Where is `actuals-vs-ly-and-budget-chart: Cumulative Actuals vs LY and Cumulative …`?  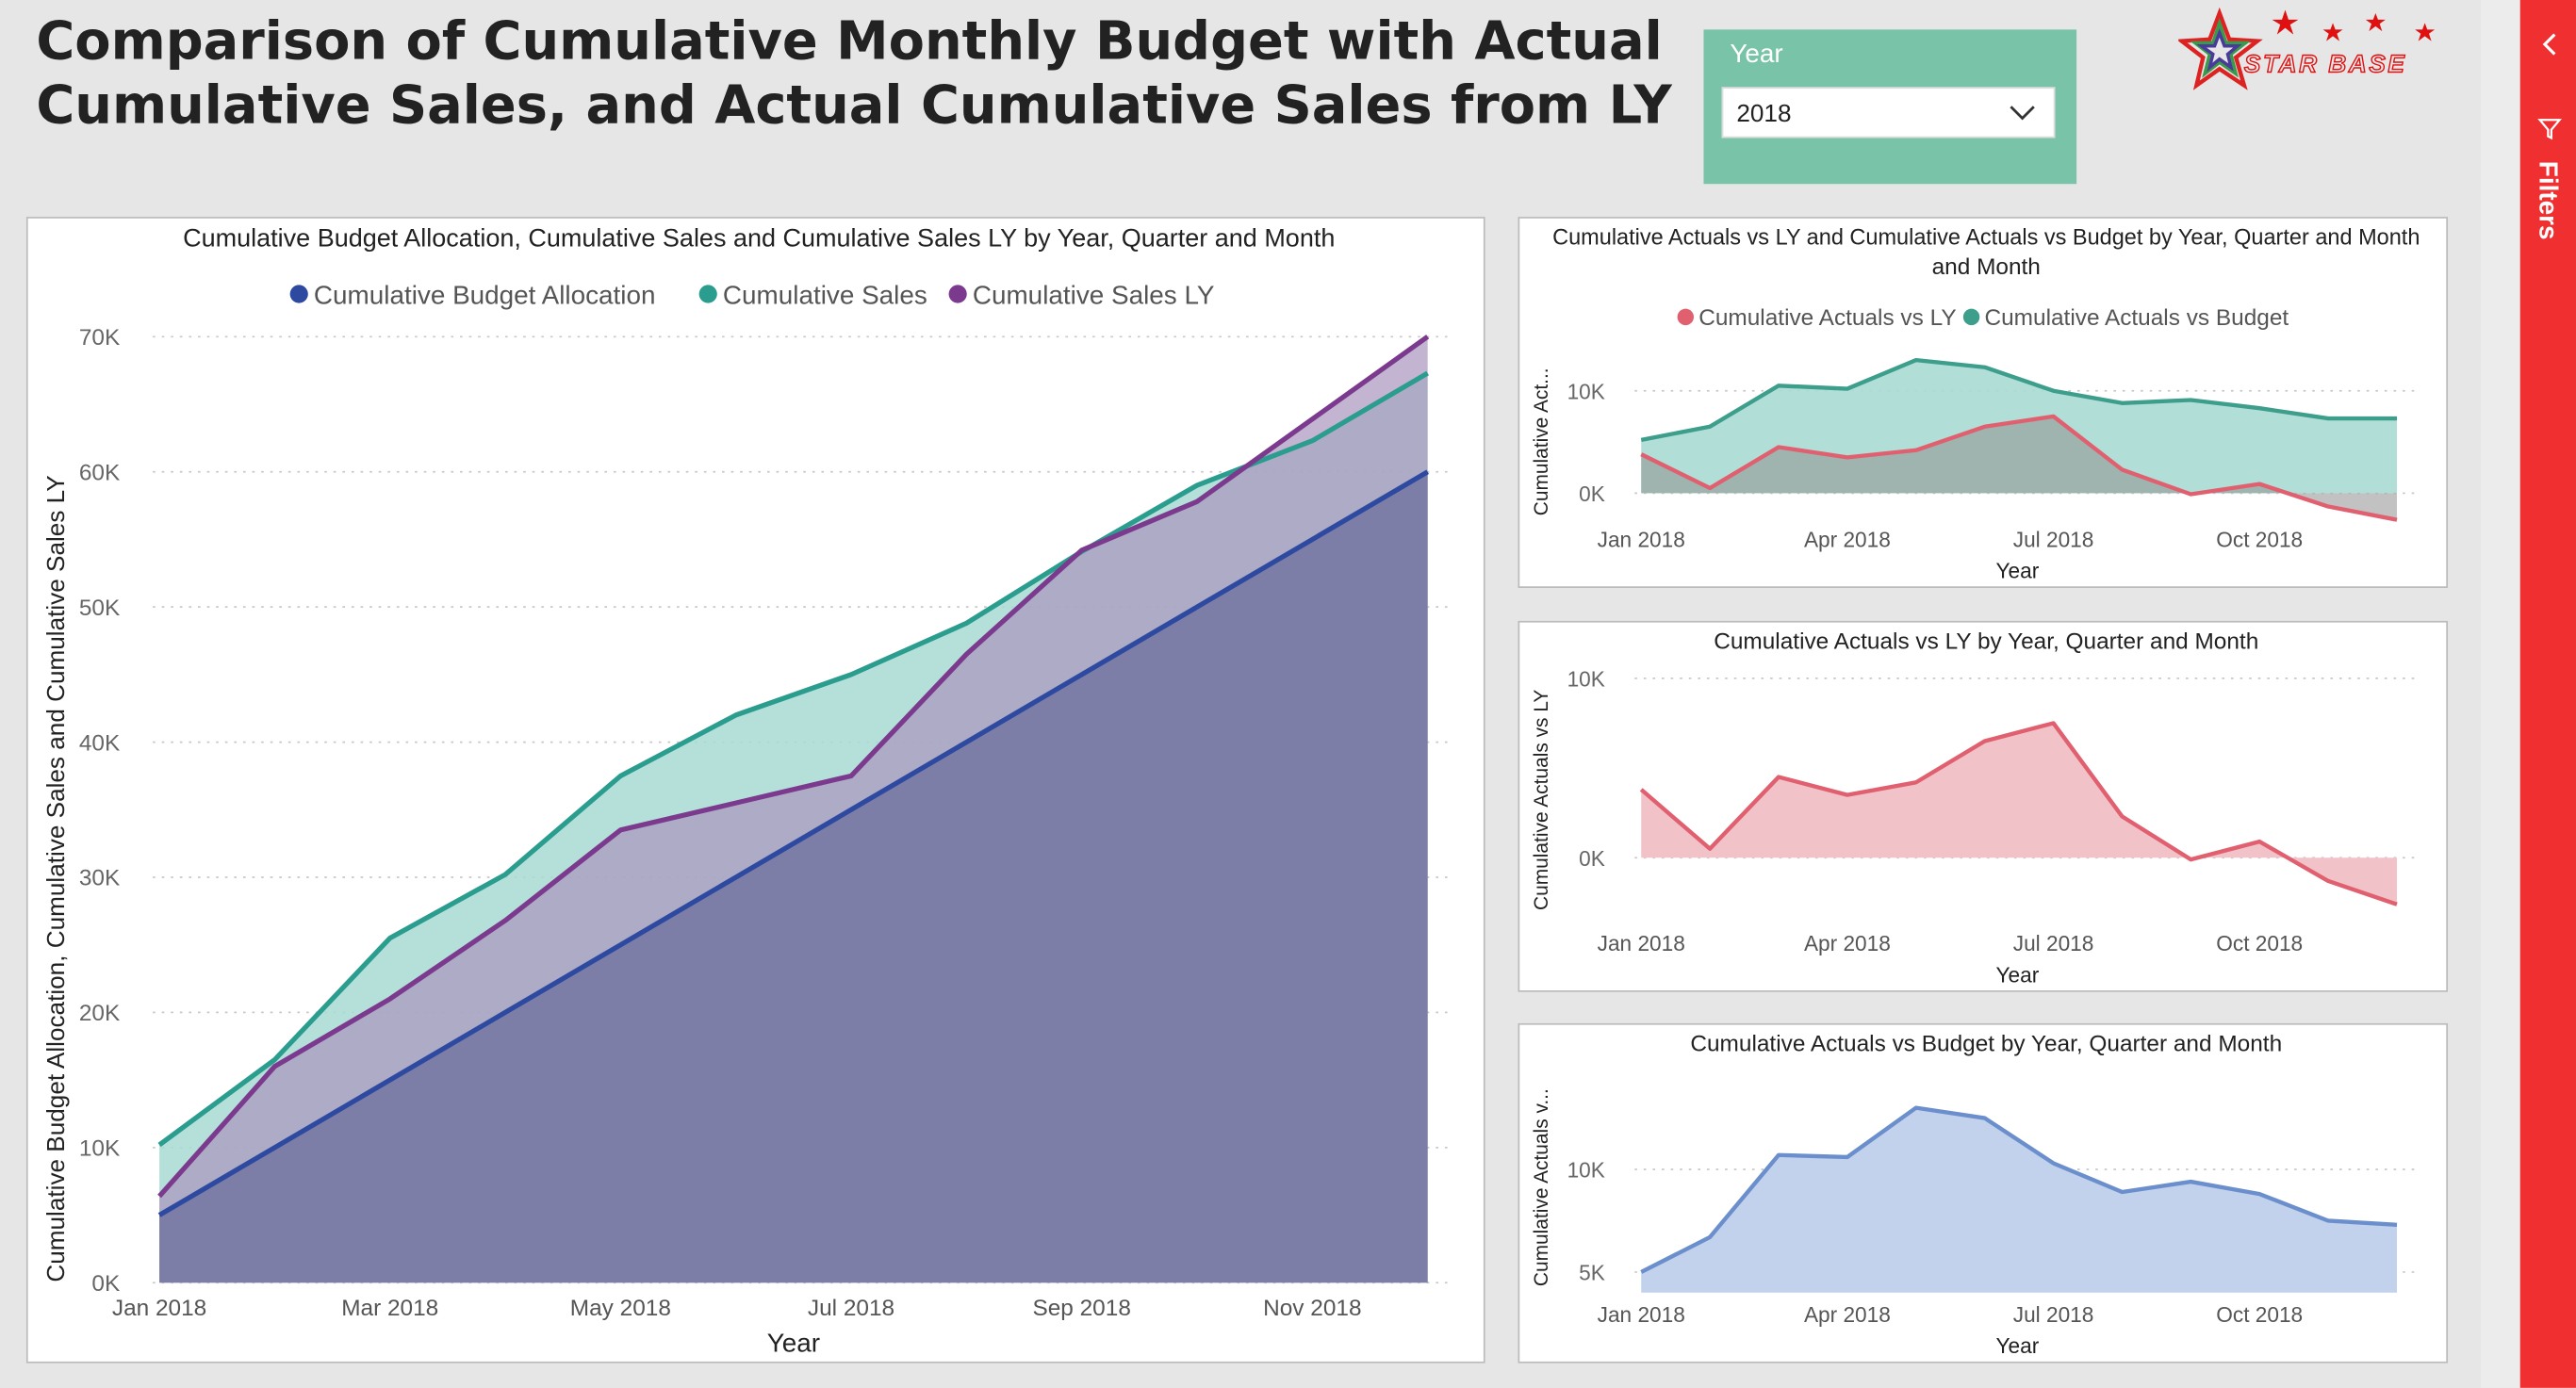 actuals-vs-ly-and-budget-chart: Cumulative Actuals vs LY and Cumulative … is located at coordinates (1984, 404).